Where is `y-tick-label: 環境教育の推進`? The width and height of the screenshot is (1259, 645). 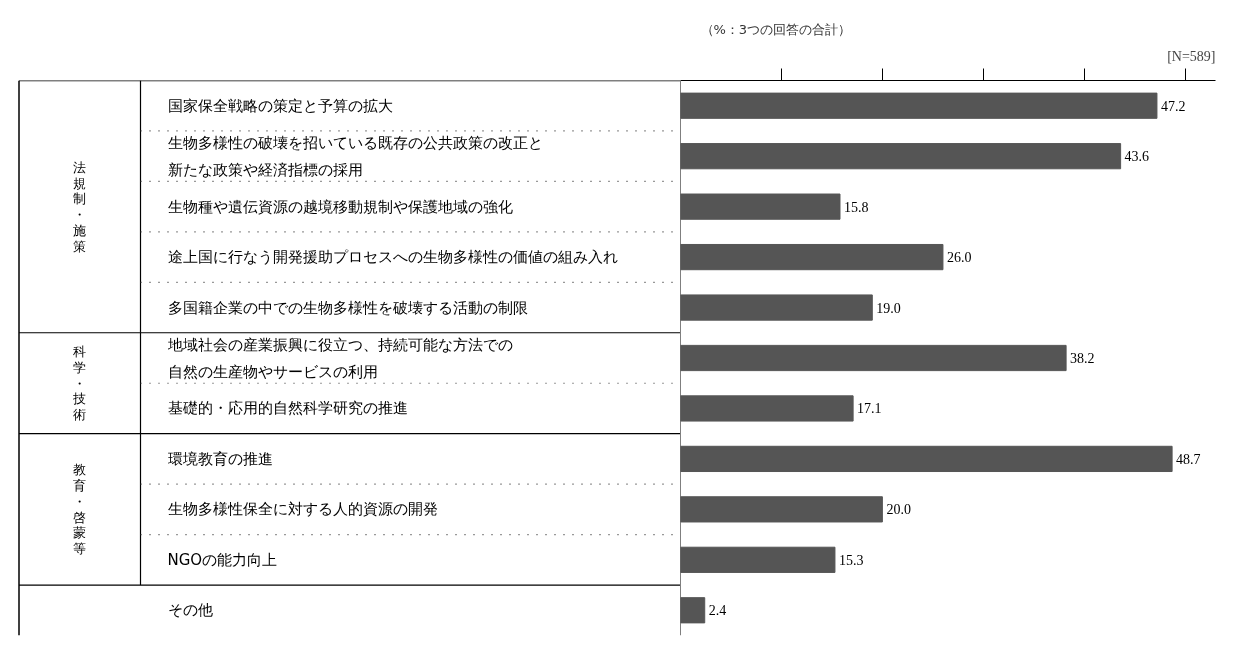 y-tick-label: 環境教育の推進 is located at coordinates (220, 458).